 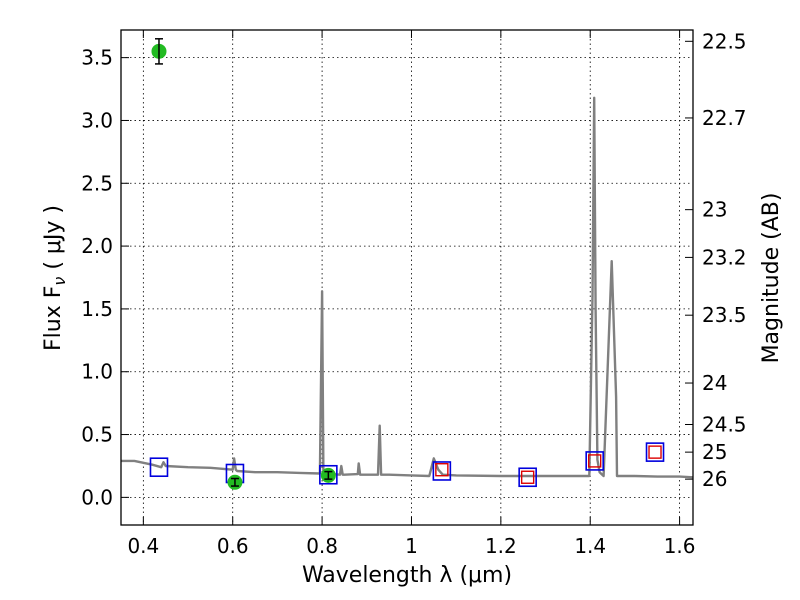 I want to click on y2-tick-label: 24, so click(x=714, y=383).